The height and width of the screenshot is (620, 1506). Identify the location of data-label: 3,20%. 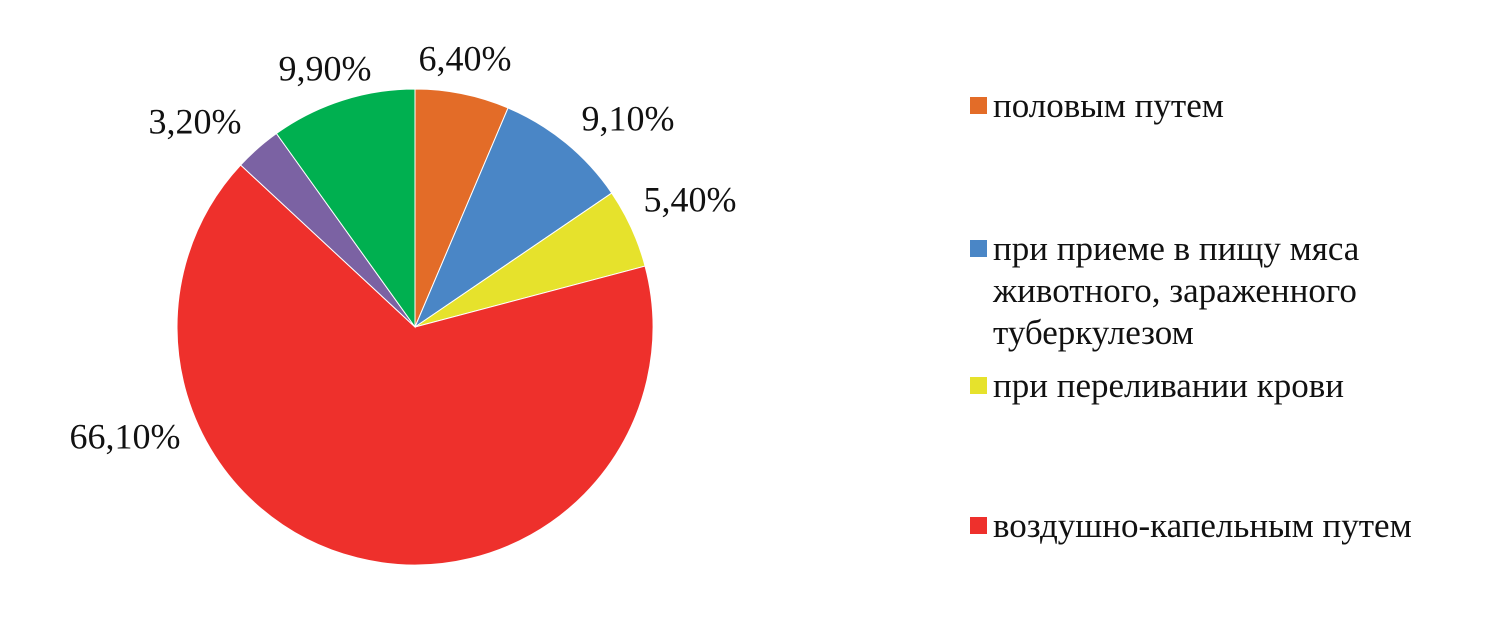
(195, 121).